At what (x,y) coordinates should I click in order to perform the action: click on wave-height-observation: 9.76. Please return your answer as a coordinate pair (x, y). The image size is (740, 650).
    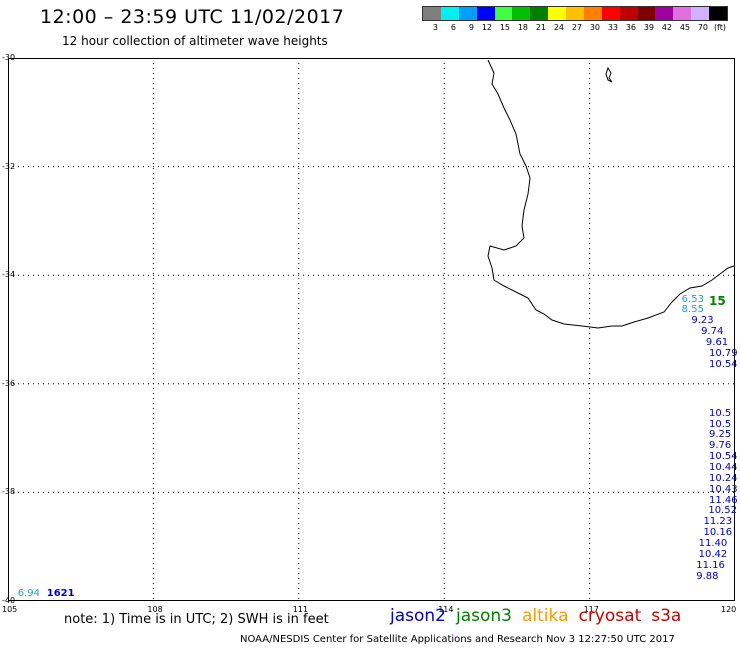
    Looking at the image, I should click on (720, 446).